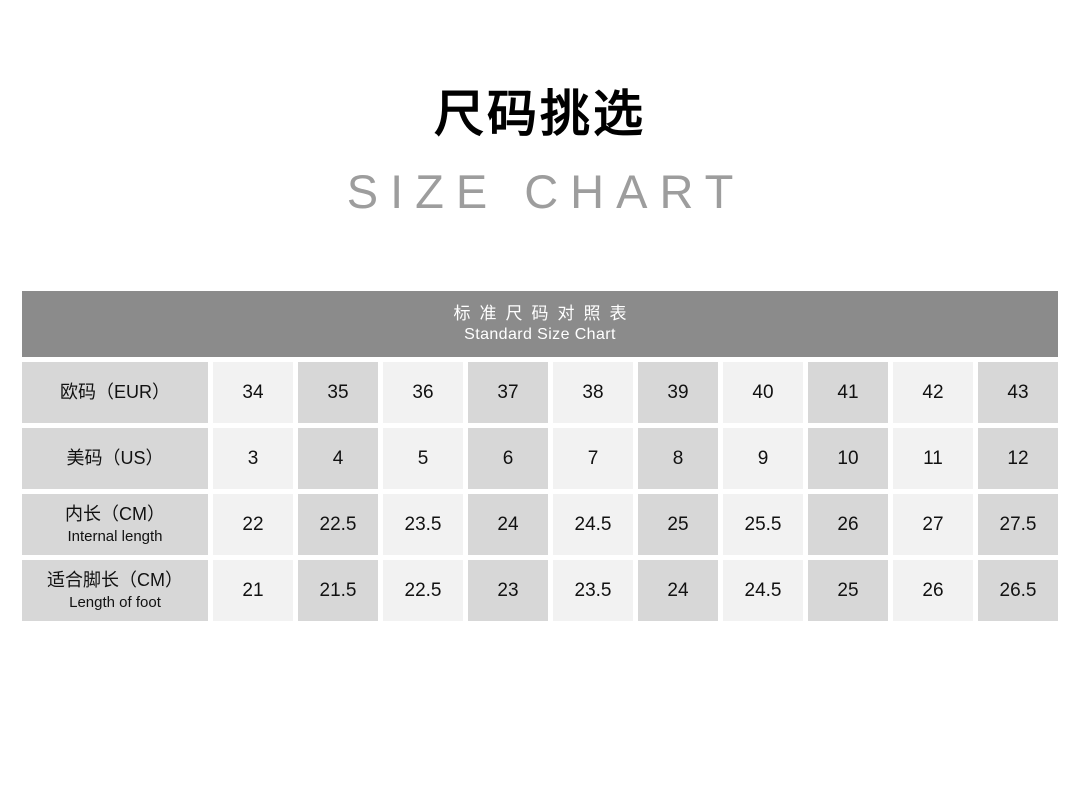  What do you see at coordinates (338, 459) in the screenshot?
I see `size-value-cell: 4` at bounding box center [338, 459].